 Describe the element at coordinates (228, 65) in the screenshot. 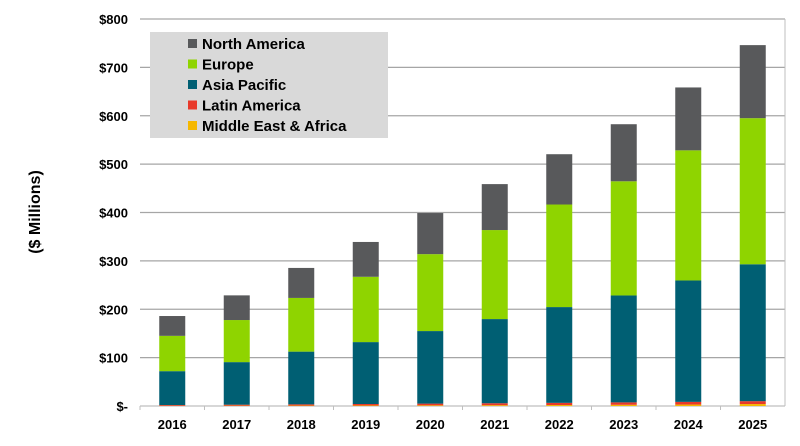

I see `legend-label: Europe` at that location.